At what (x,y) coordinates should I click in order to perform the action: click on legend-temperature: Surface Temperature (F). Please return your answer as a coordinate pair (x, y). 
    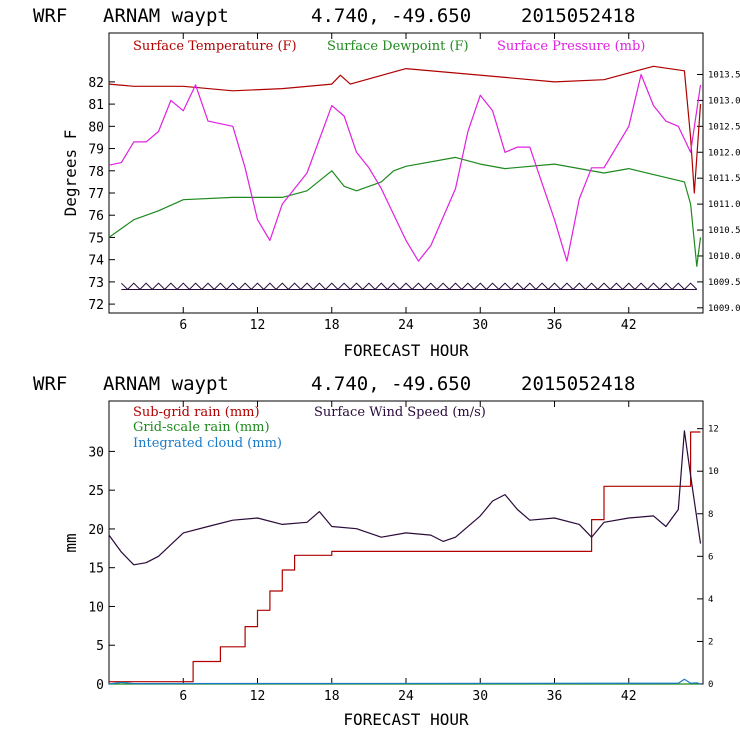
    Looking at the image, I should click on (215, 46).